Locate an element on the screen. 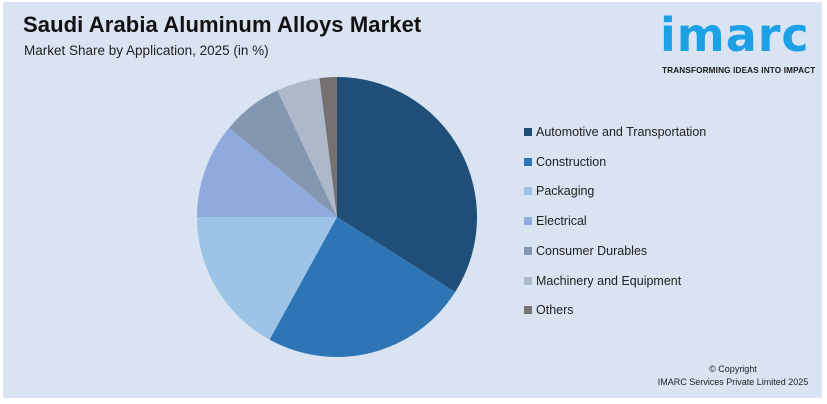 This screenshot has height=404, width=827. legend-item: Others is located at coordinates (549, 310).